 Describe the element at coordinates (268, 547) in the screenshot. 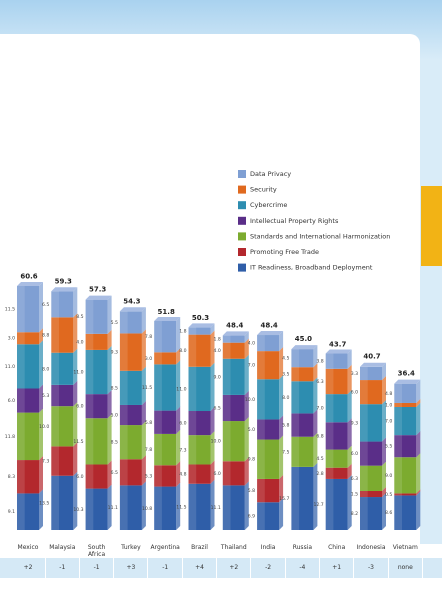

I see `x-tick-label: India` at that location.